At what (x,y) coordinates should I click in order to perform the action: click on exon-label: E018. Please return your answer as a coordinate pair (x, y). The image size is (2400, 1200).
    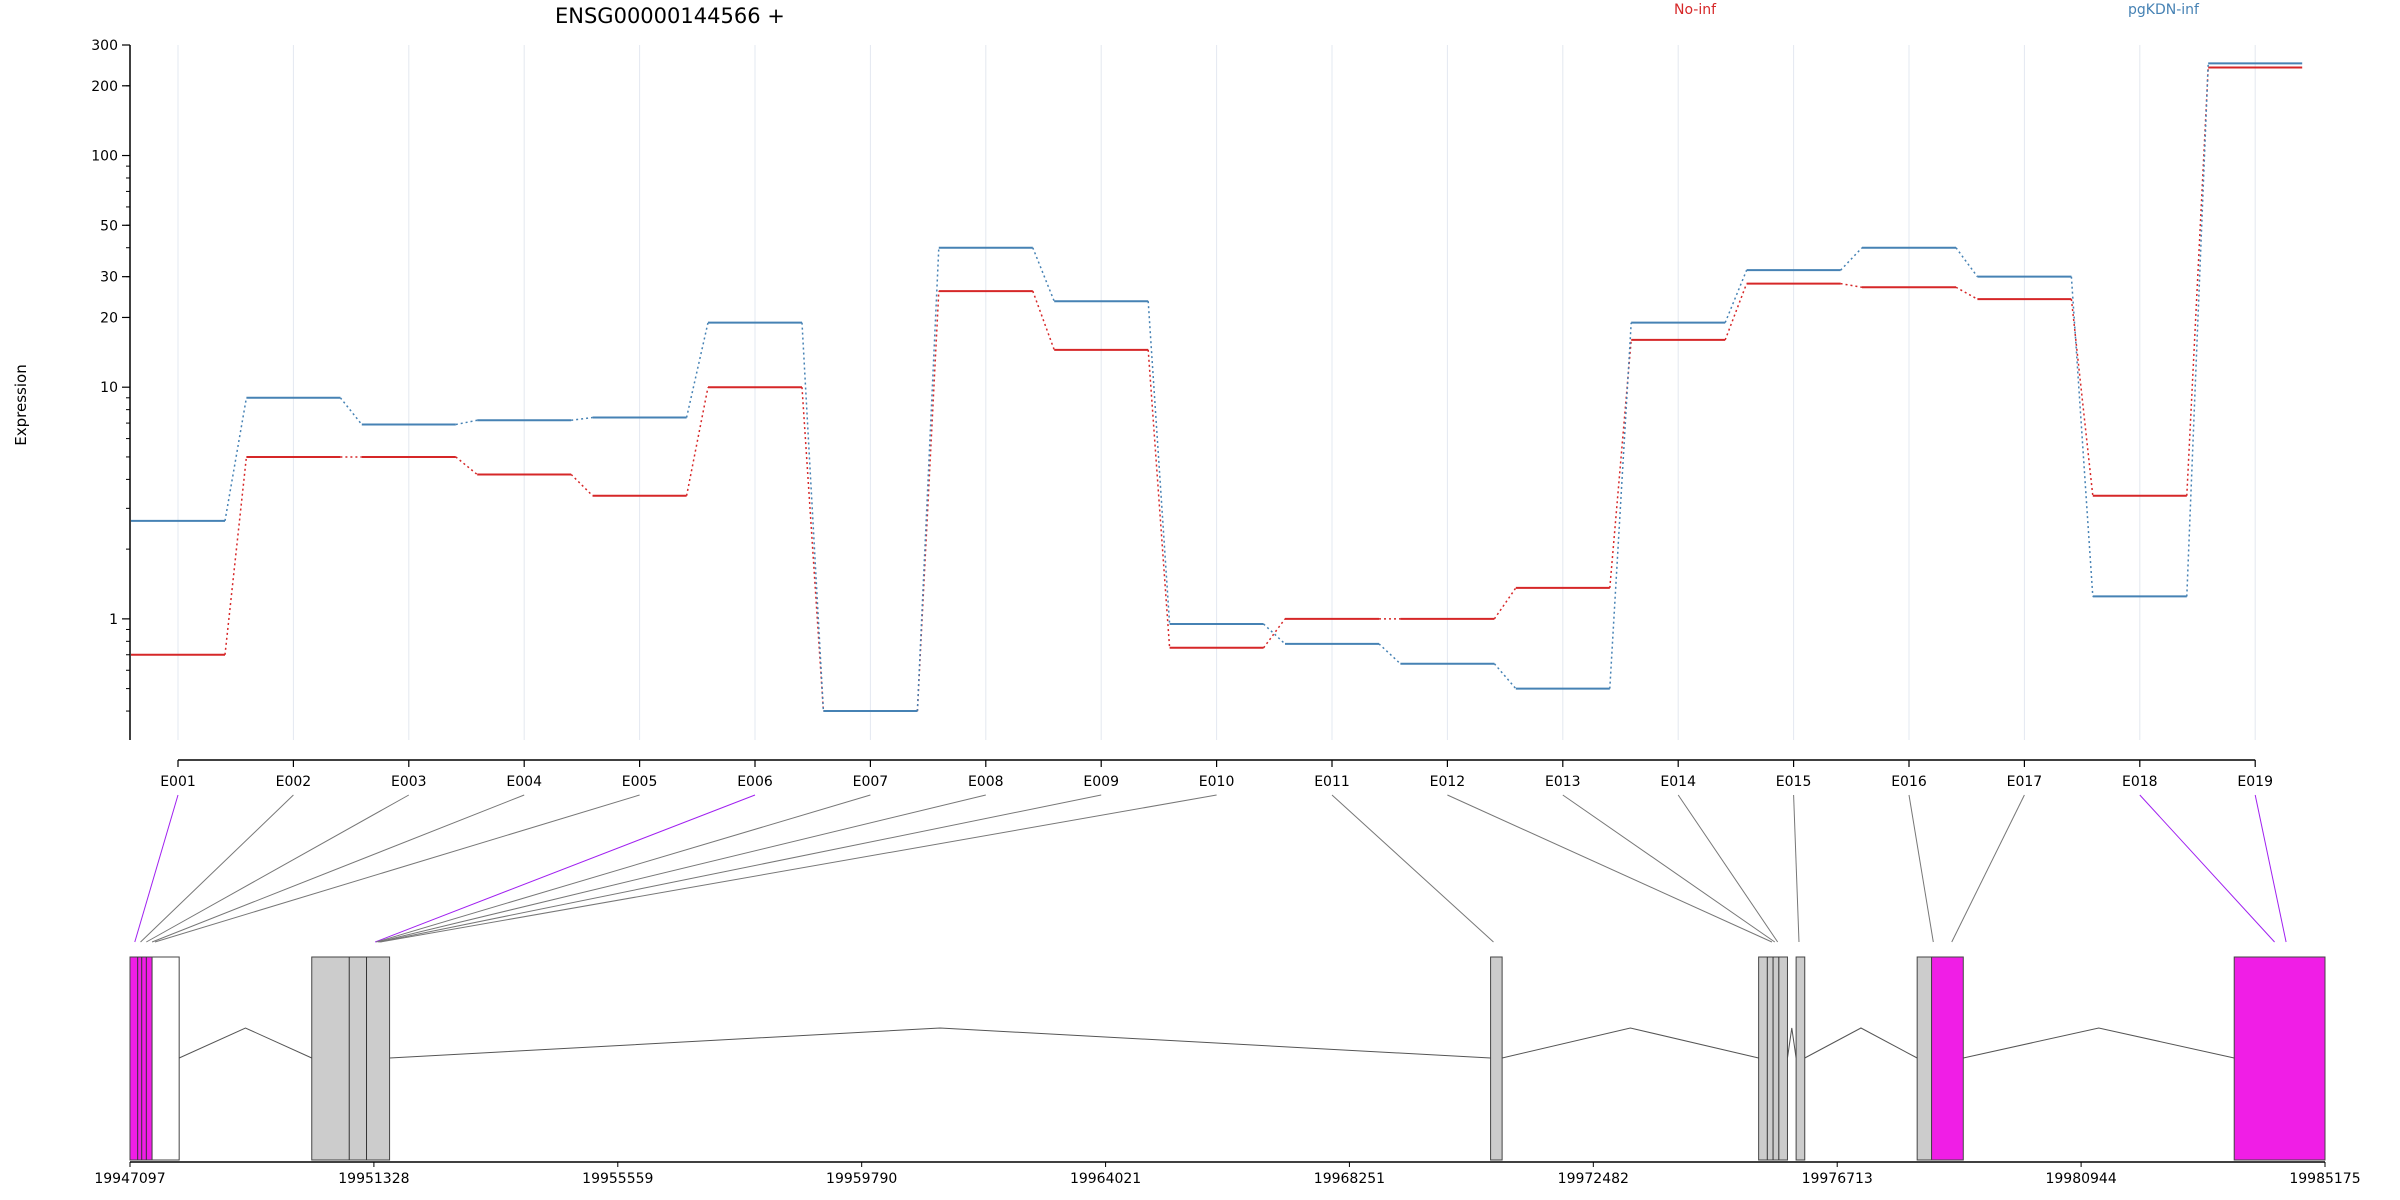
    Looking at the image, I should click on (2140, 782).